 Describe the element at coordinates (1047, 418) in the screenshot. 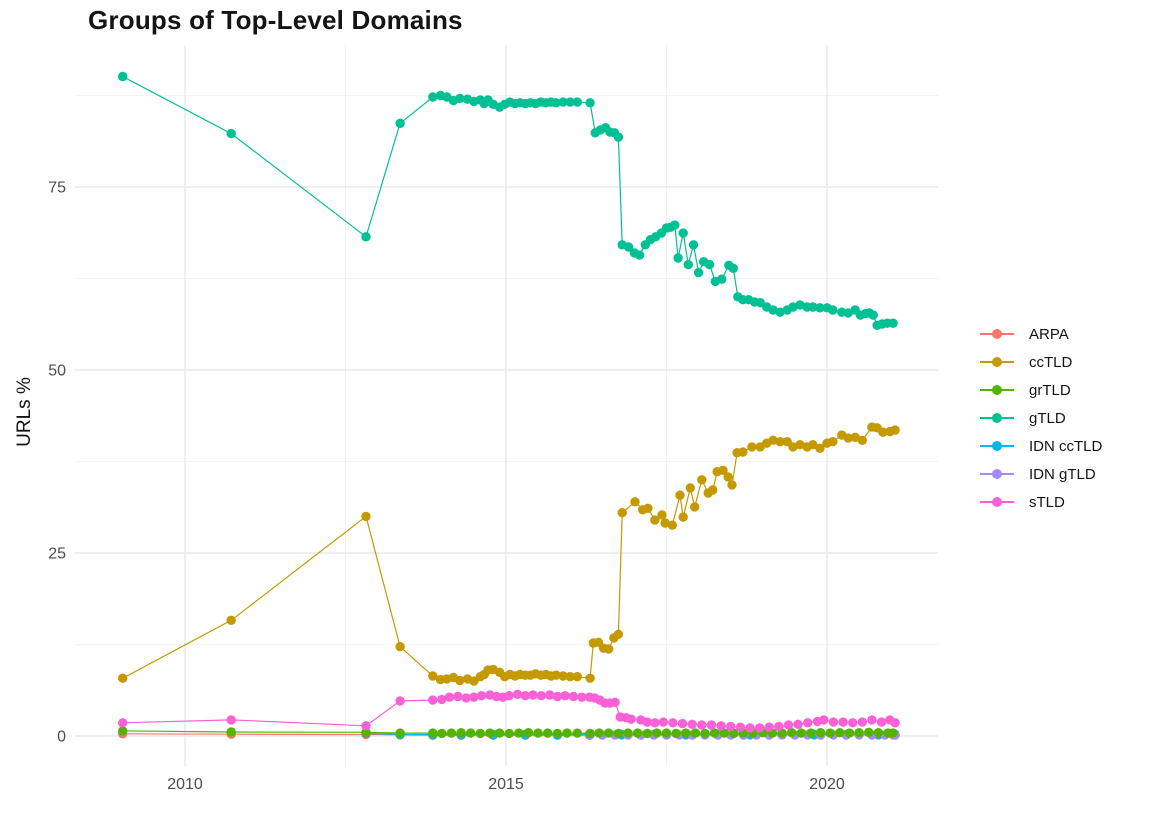

I see `legend-label-gtld: gTLD` at that location.